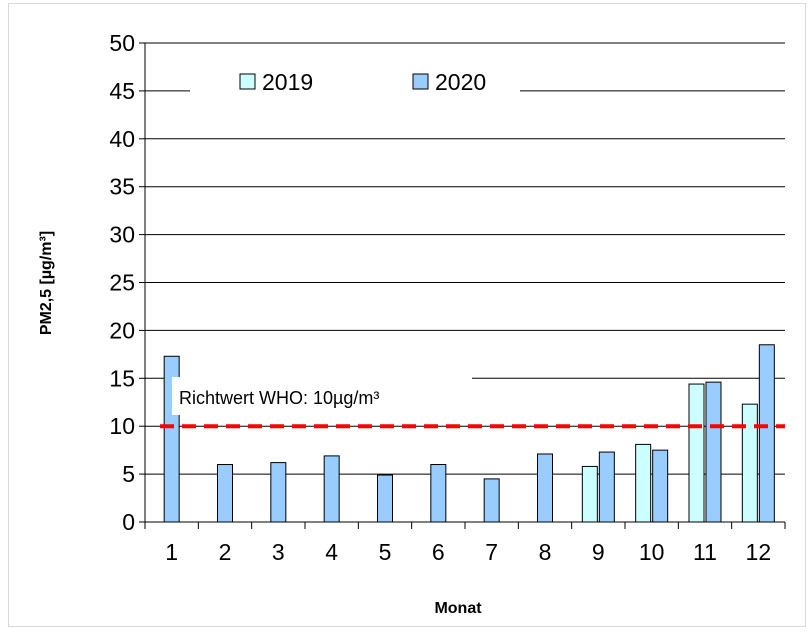 Image resolution: width=812 pixels, height=633 pixels. Describe the element at coordinates (122, 91) in the screenshot. I see `y-tick-label: 45` at that location.